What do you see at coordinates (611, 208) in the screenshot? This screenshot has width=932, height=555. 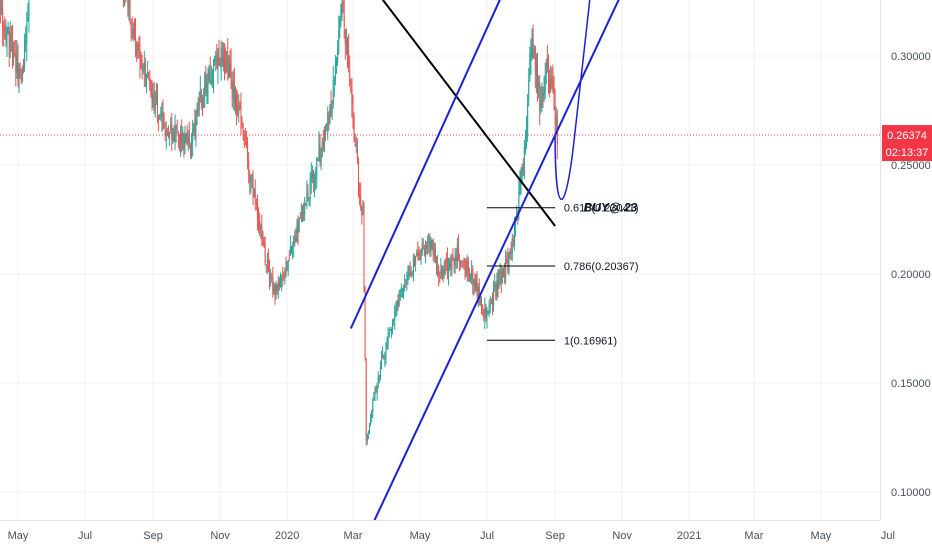 I see `annotation-label: BUY@.23` at bounding box center [611, 208].